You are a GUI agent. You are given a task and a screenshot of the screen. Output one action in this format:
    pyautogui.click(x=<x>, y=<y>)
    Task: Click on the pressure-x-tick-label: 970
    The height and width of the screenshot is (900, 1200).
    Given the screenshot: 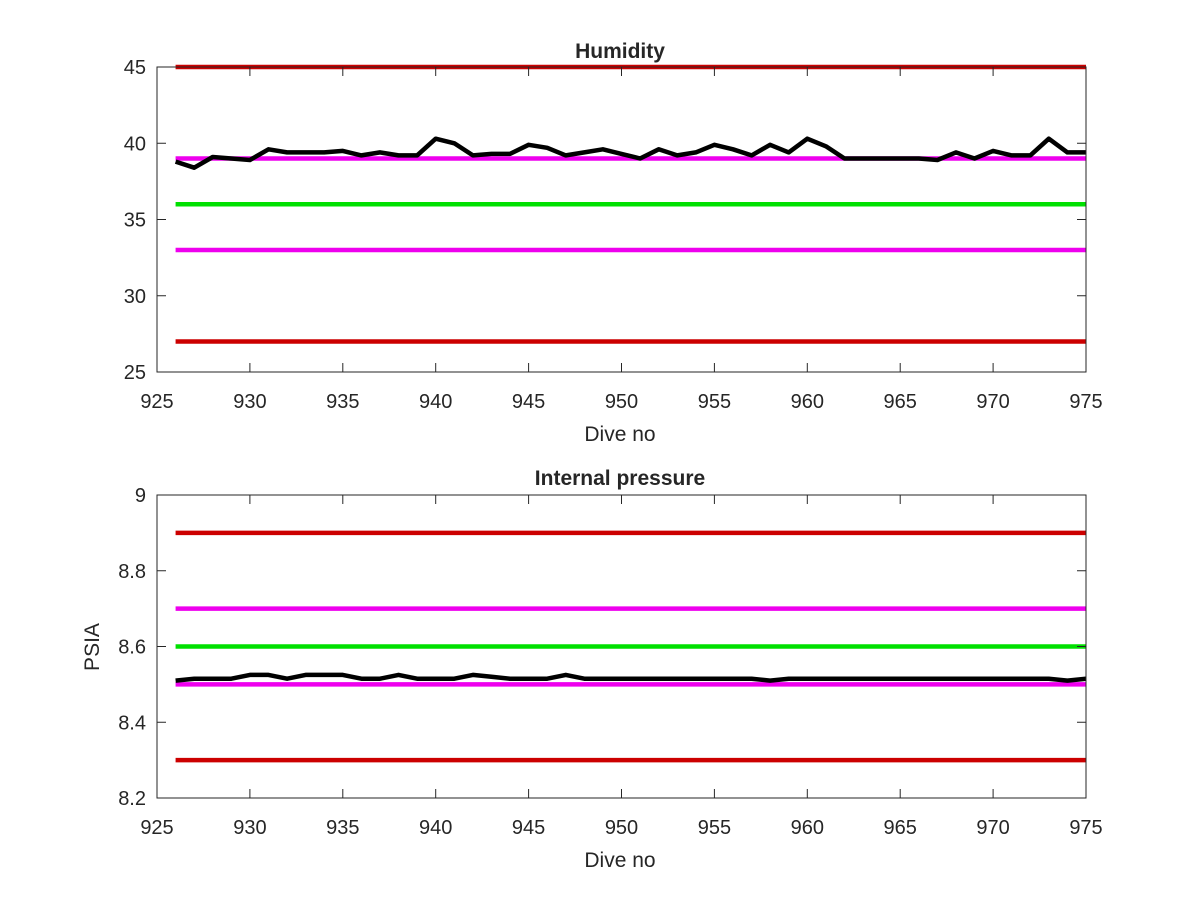 What is the action you would take?
    pyautogui.click(x=992, y=828)
    